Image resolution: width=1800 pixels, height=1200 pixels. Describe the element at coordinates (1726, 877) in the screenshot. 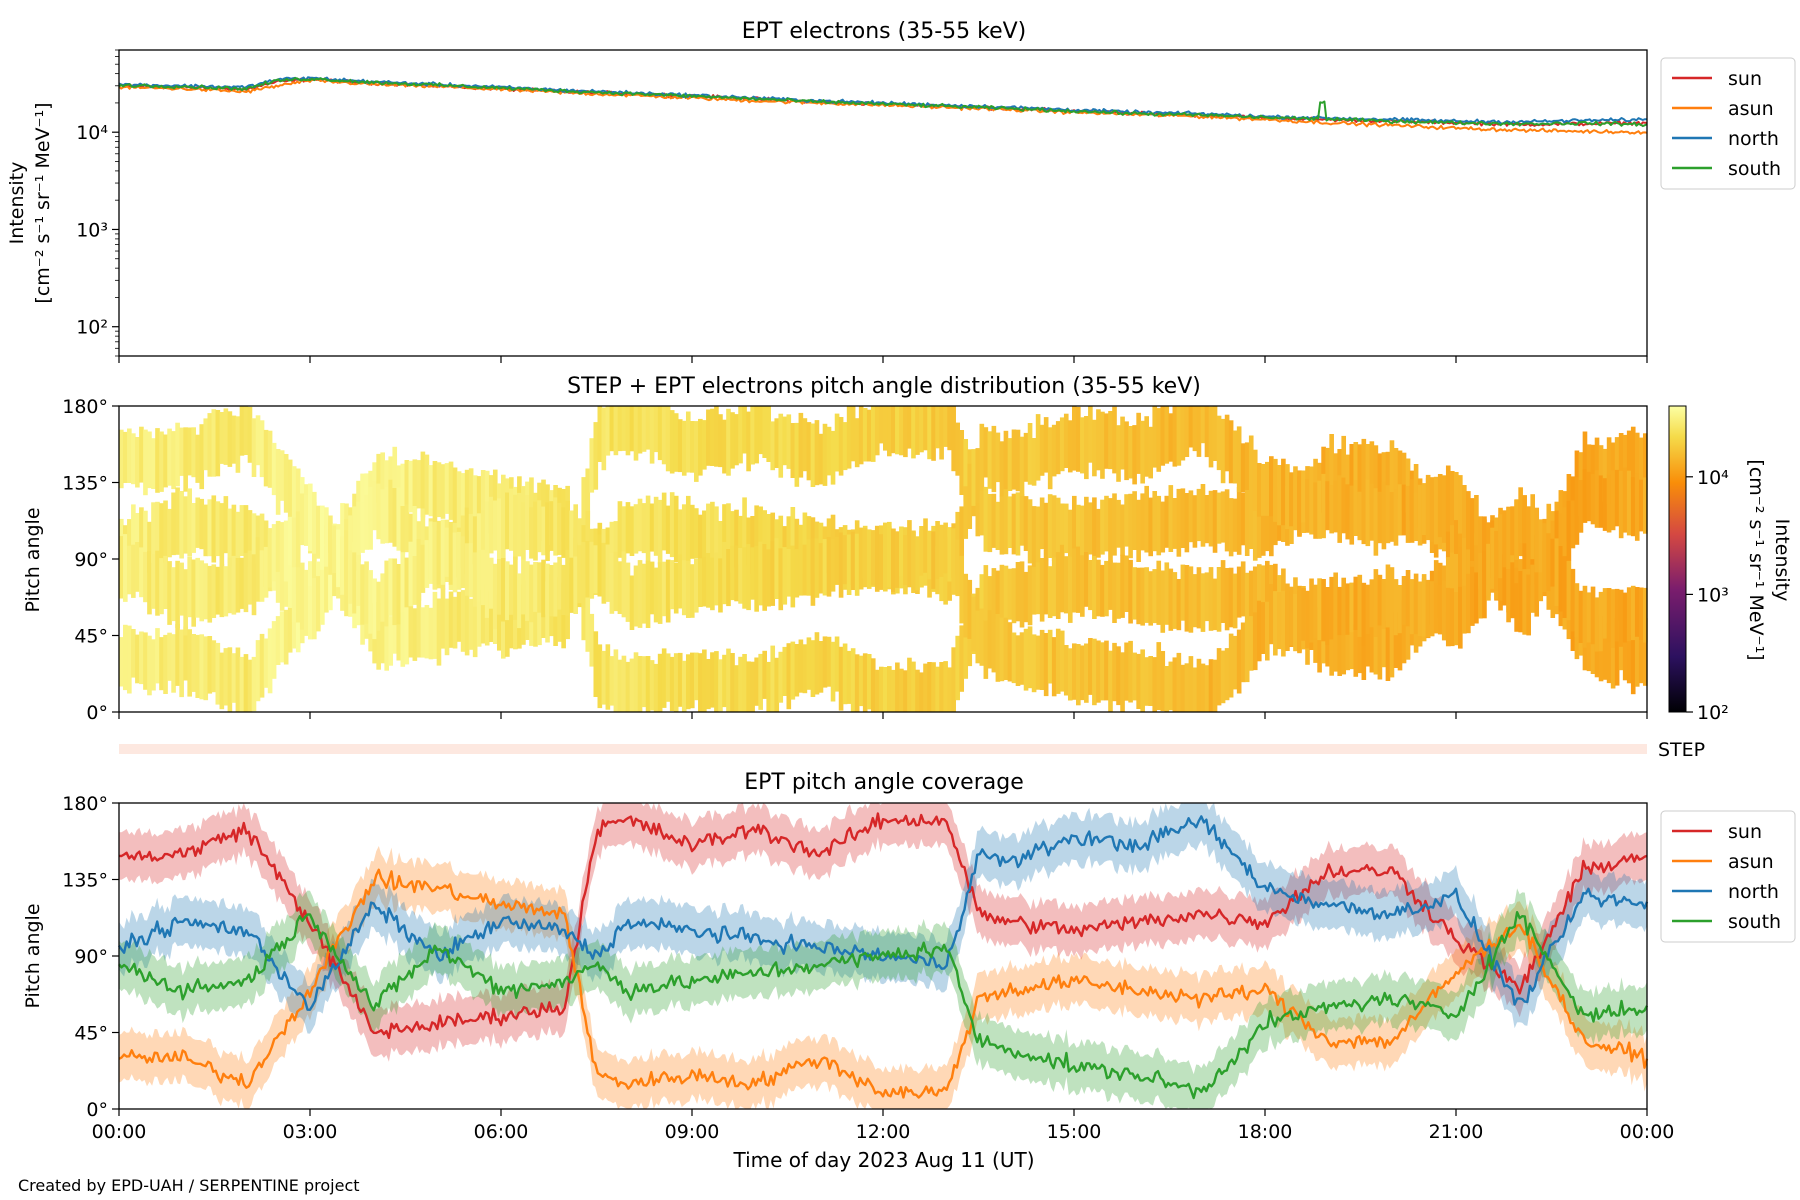

I see `panel-3-legend-items: sun asun north south` at that location.